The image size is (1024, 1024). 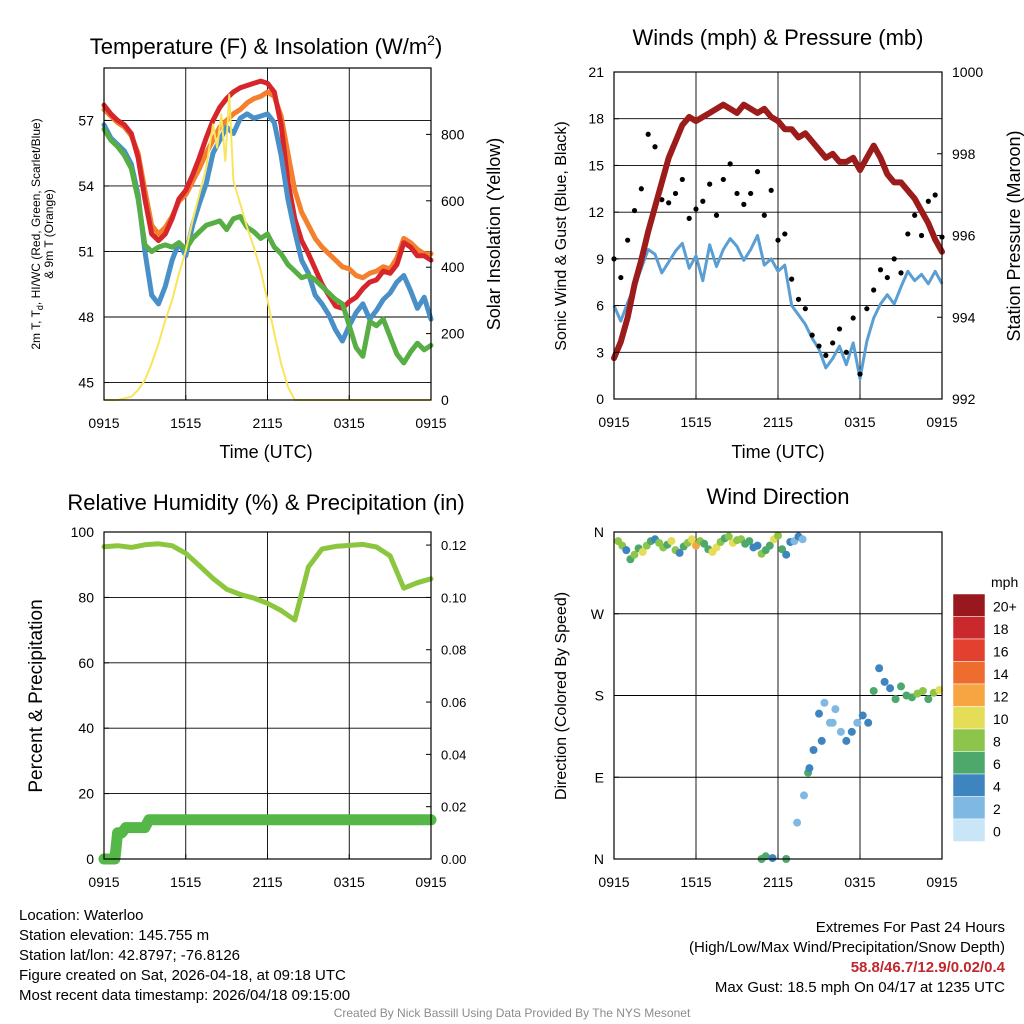 What do you see at coordinates (90, 859) in the screenshot?
I see `y-tick-label: 0` at bounding box center [90, 859].